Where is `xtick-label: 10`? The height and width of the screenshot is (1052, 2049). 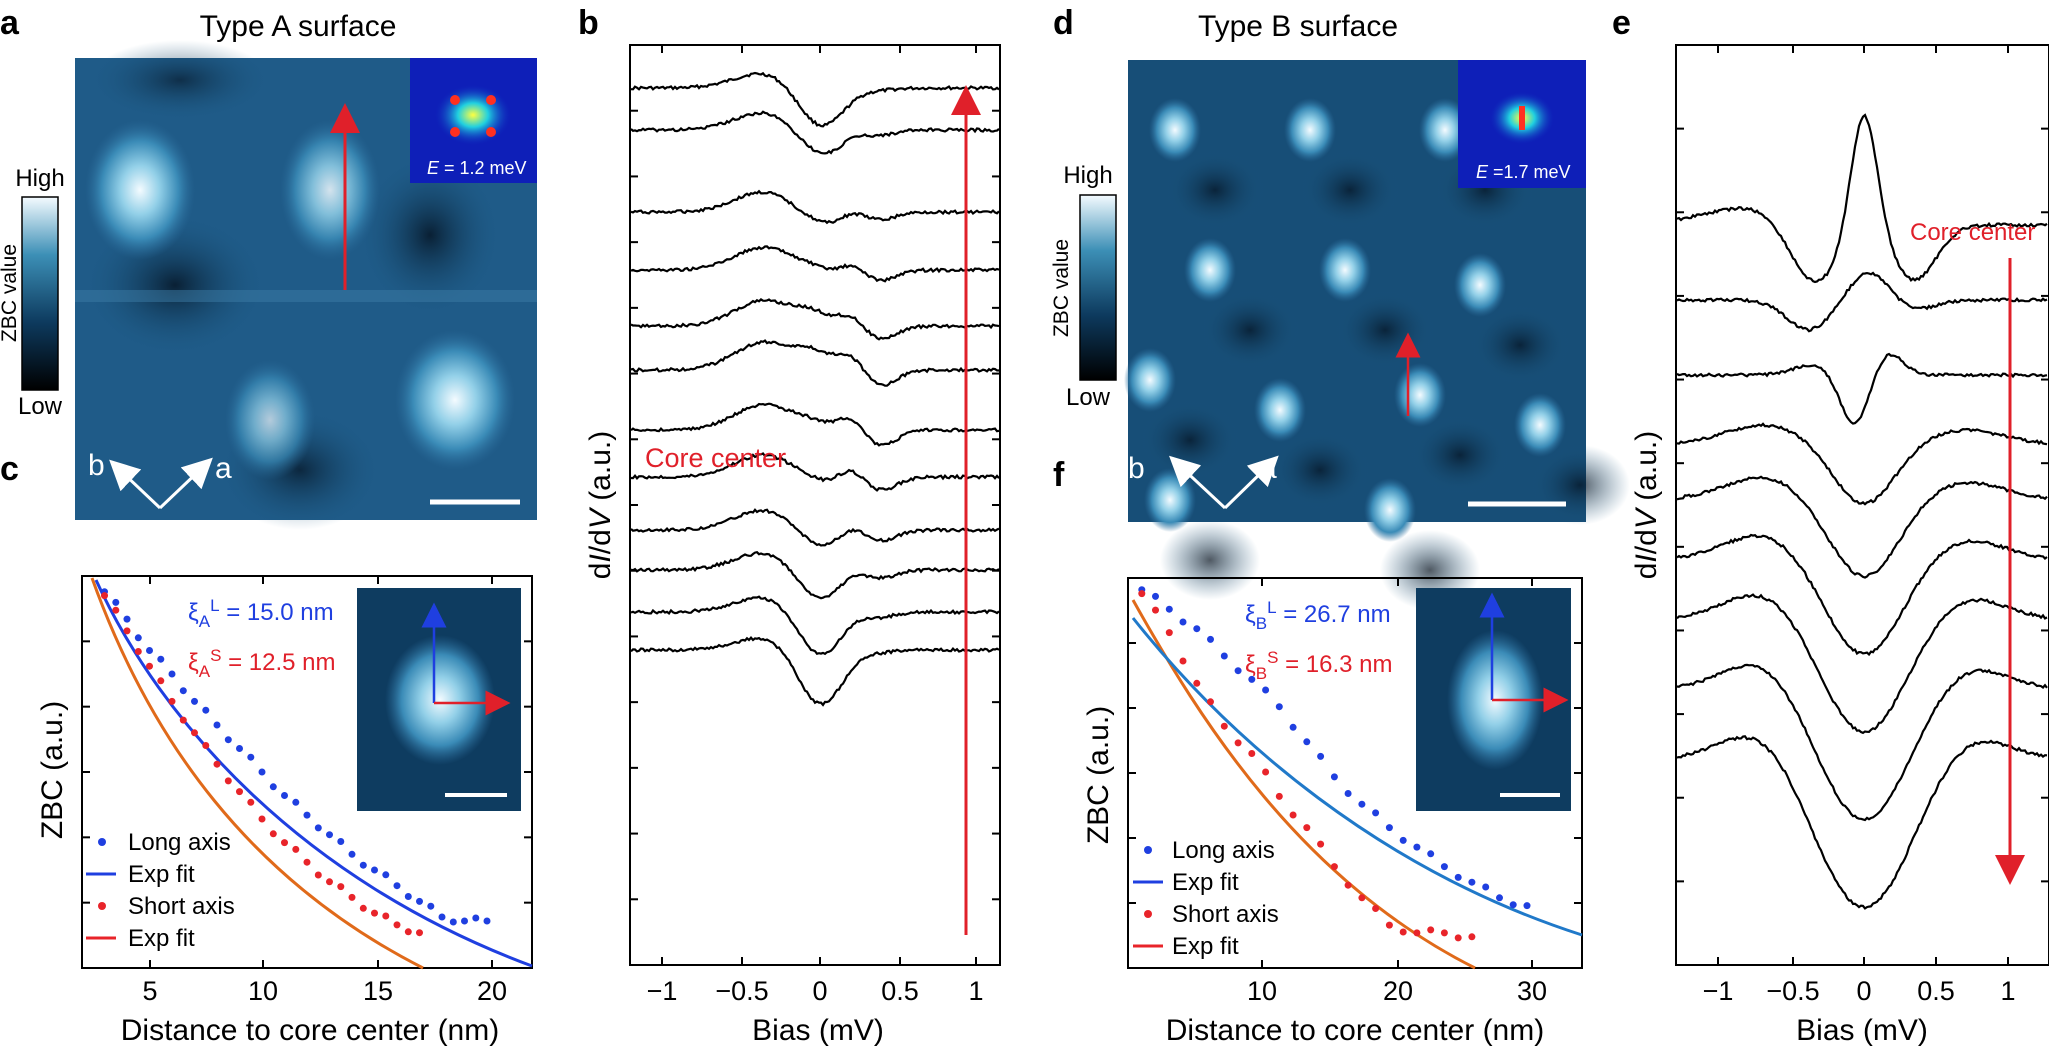
xtick-label: 10 is located at coordinates (1262, 991).